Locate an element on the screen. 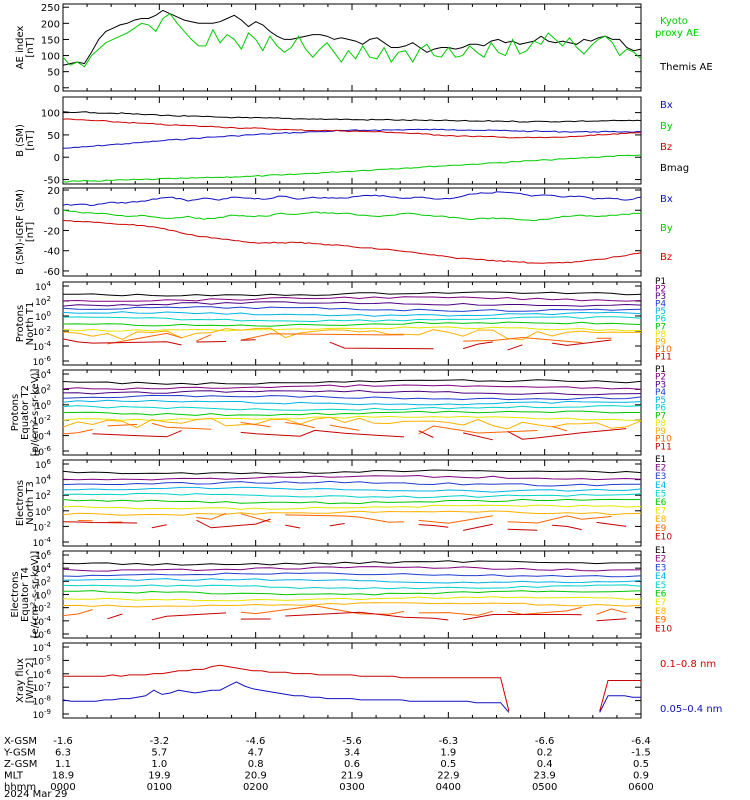 The height and width of the screenshot is (800, 750). y-axis-label-6: Electrons is located at coordinates (20, 503).